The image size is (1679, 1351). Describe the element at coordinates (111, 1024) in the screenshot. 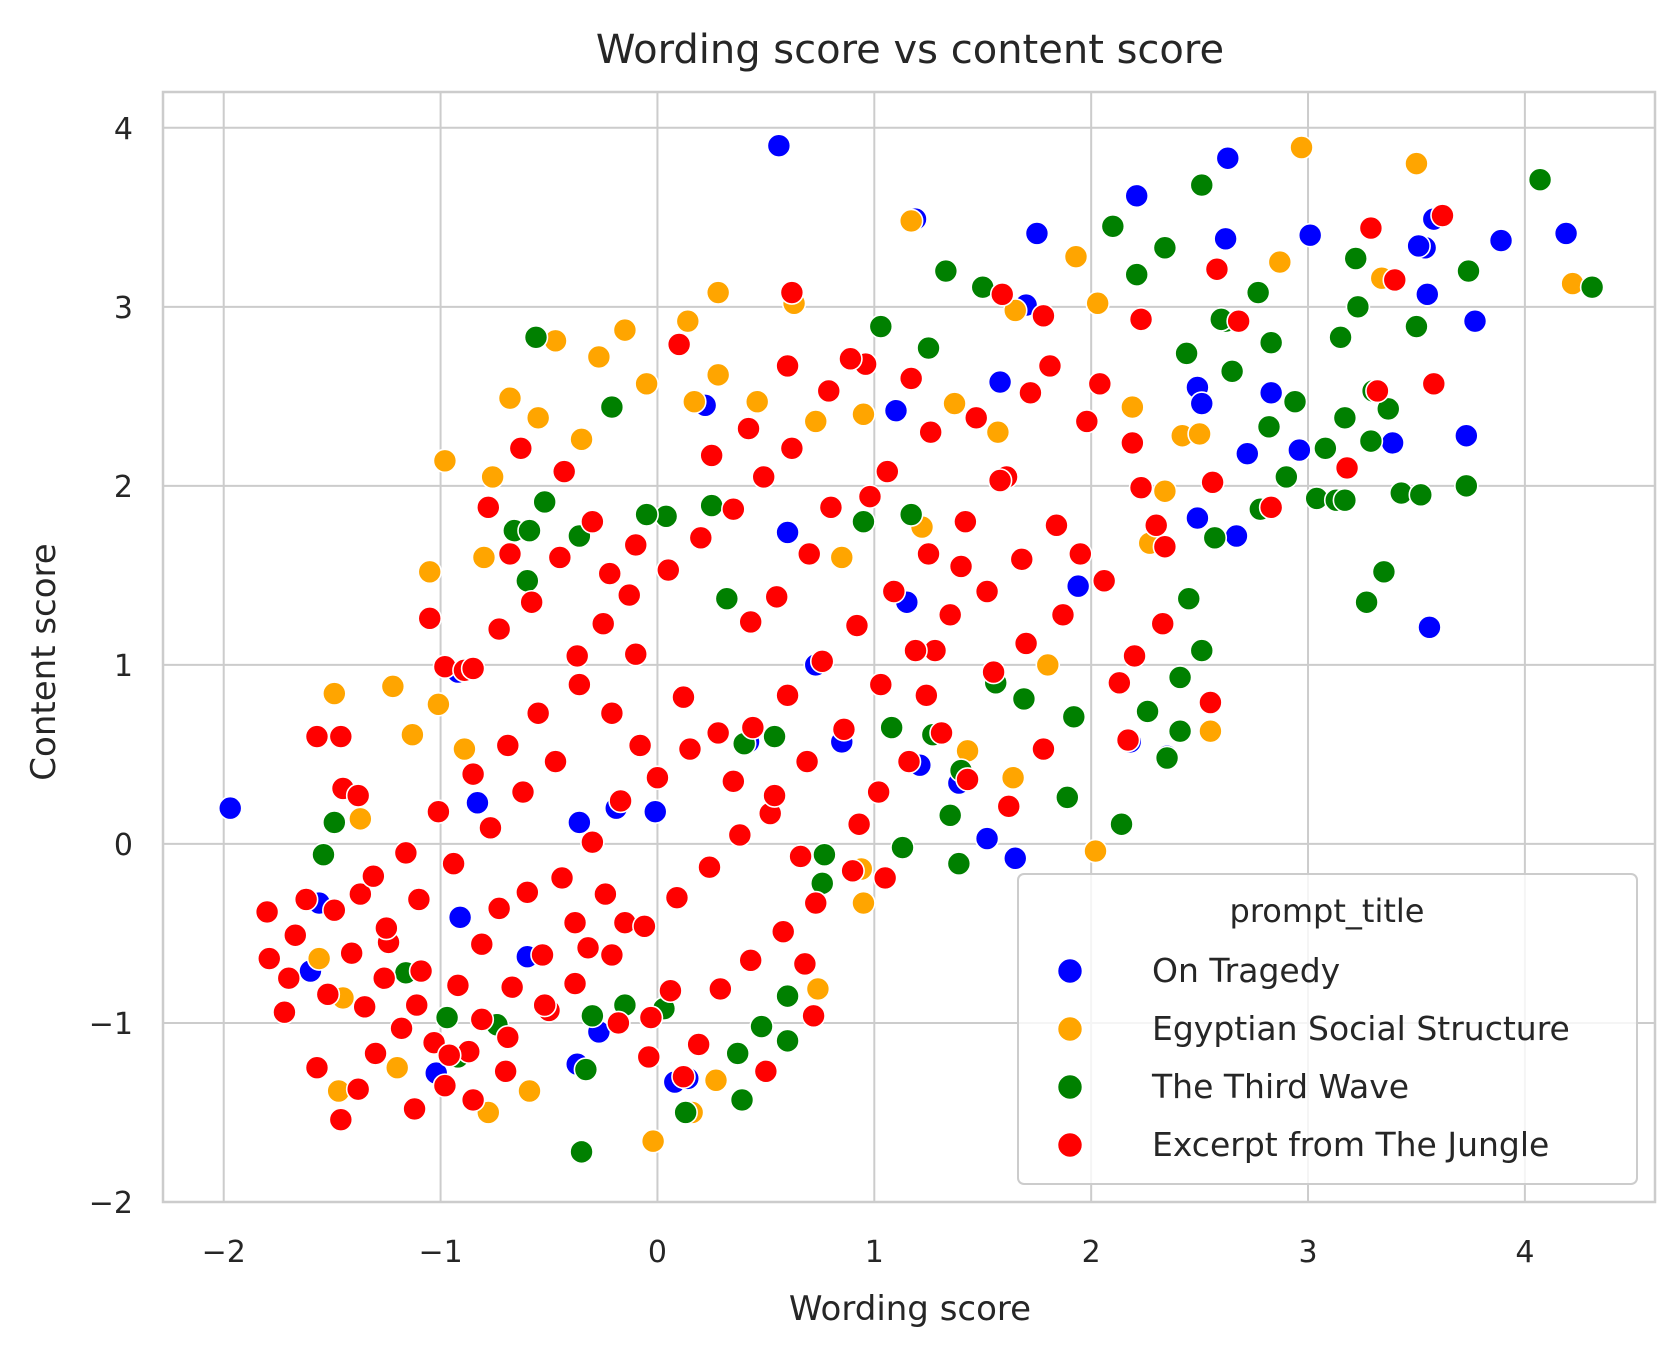

I see `y-tick-label: −1` at that location.